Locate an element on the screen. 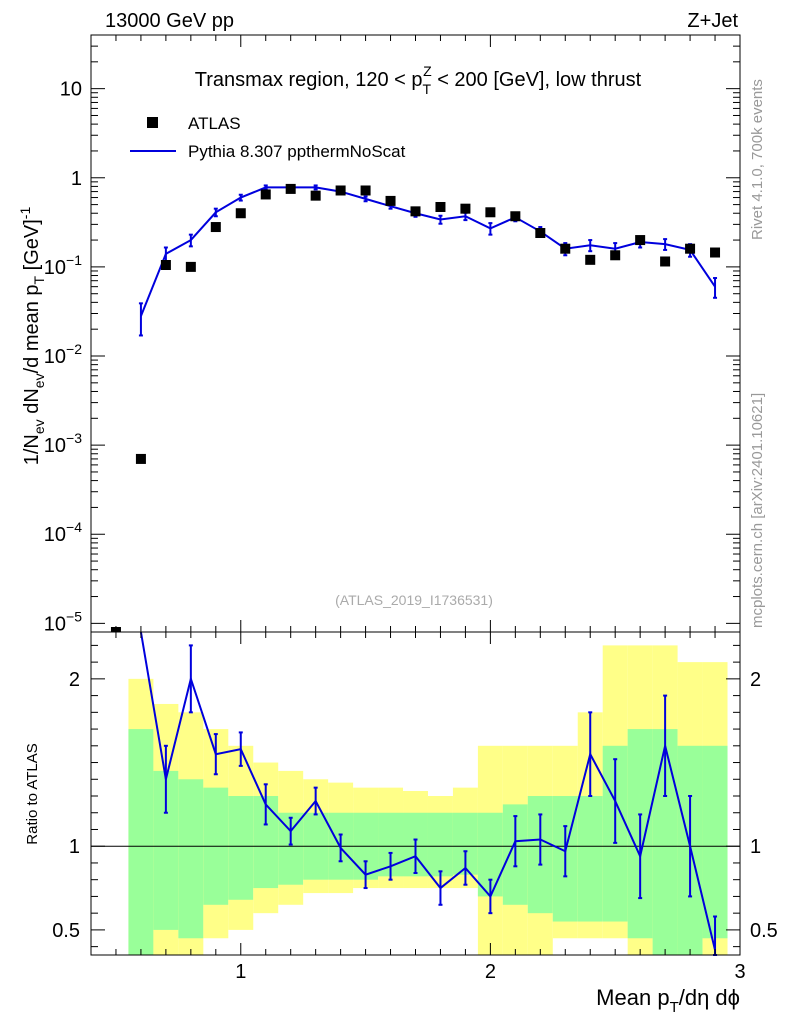 The width and height of the screenshot is (786, 1024). legend-mc-label: Pythia 8.307 ppthermNoScat is located at coordinates (297, 151).